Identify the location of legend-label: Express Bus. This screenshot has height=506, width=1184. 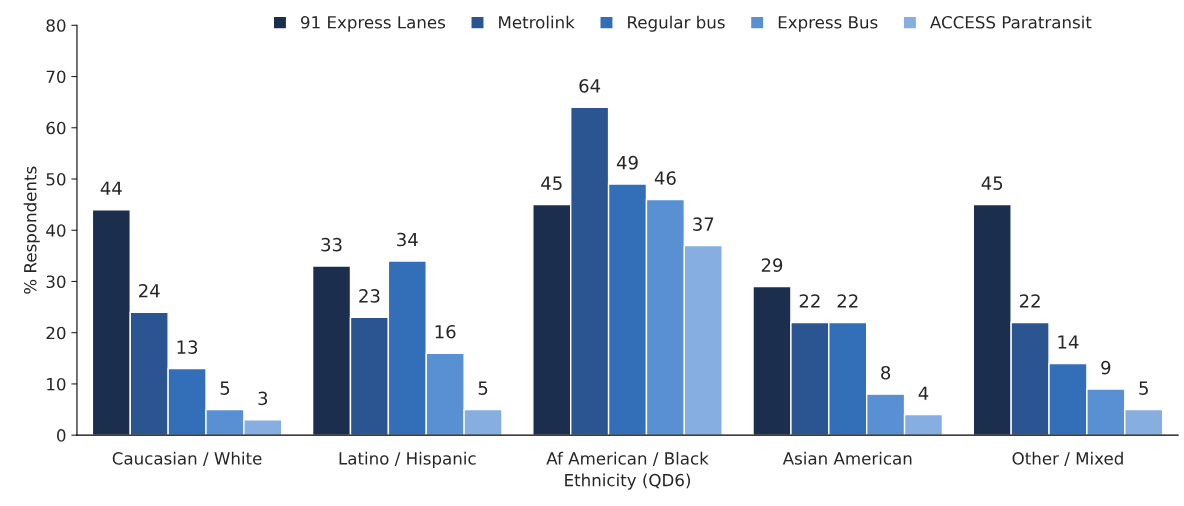
(828, 24).